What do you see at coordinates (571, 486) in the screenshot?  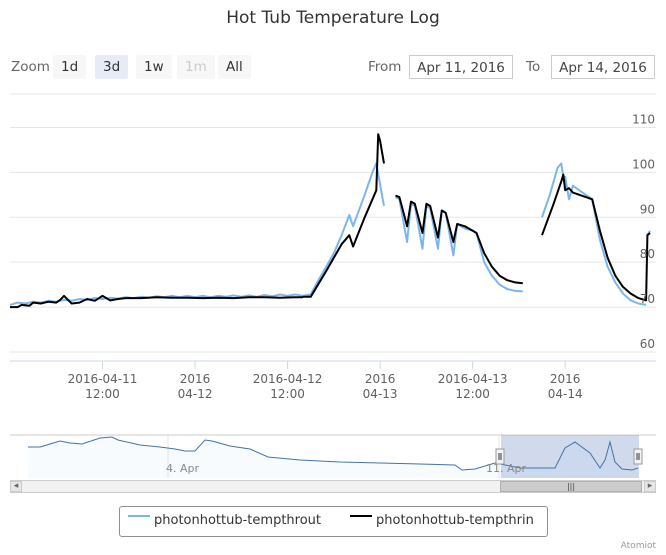 I see `scroll-thumb: |||` at bounding box center [571, 486].